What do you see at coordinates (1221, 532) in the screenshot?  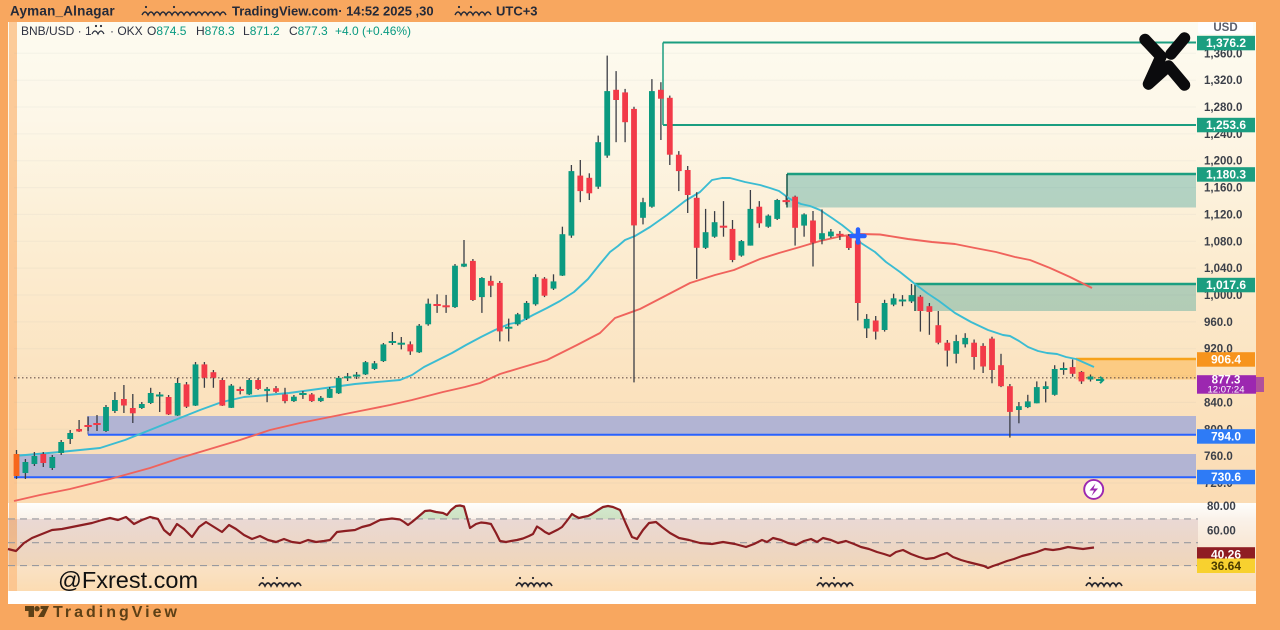 I see `svg-text: 60.00` at bounding box center [1221, 532].